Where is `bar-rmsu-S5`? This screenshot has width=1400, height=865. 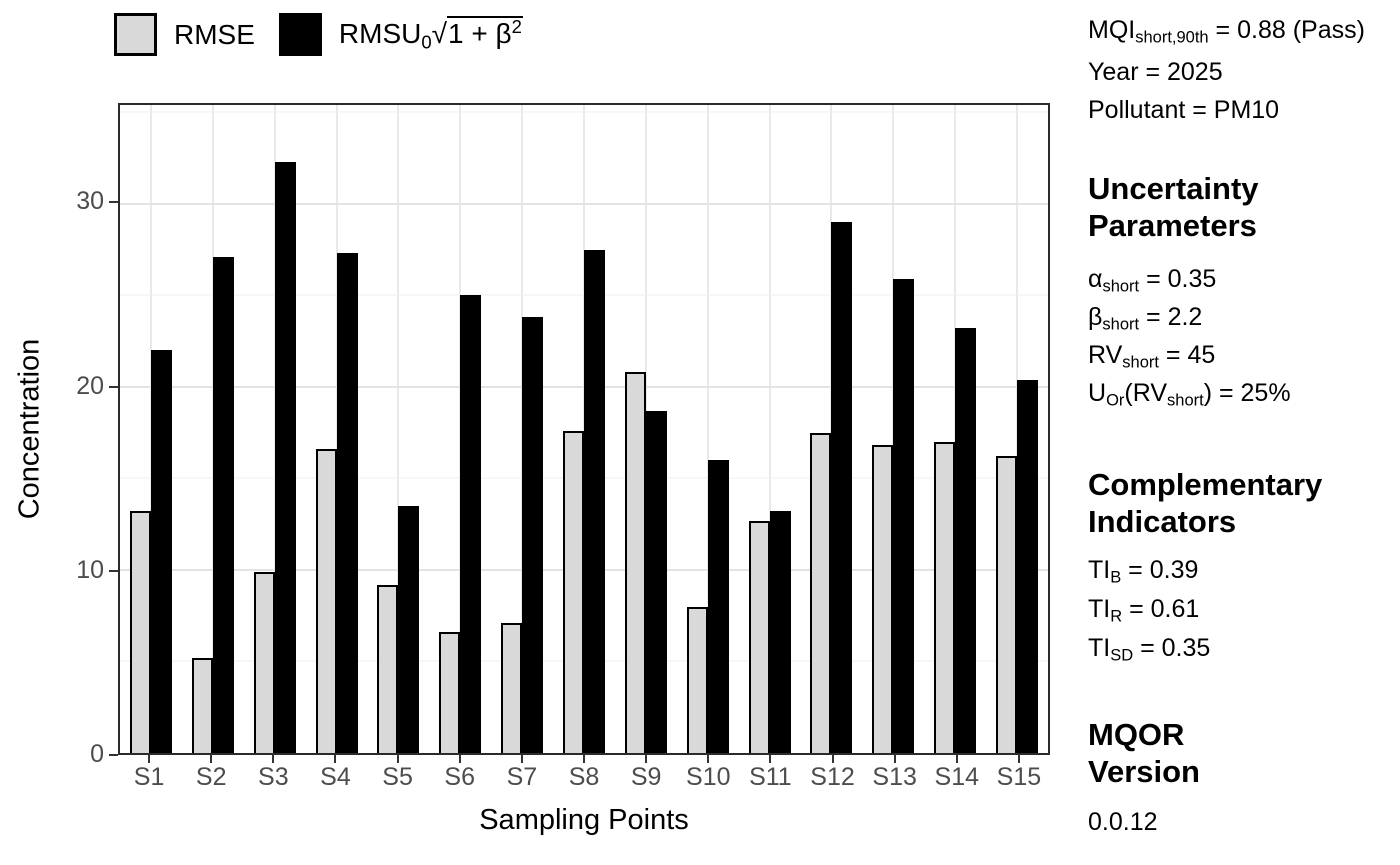
bar-rmsu-S5 is located at coordinates (409, 629).